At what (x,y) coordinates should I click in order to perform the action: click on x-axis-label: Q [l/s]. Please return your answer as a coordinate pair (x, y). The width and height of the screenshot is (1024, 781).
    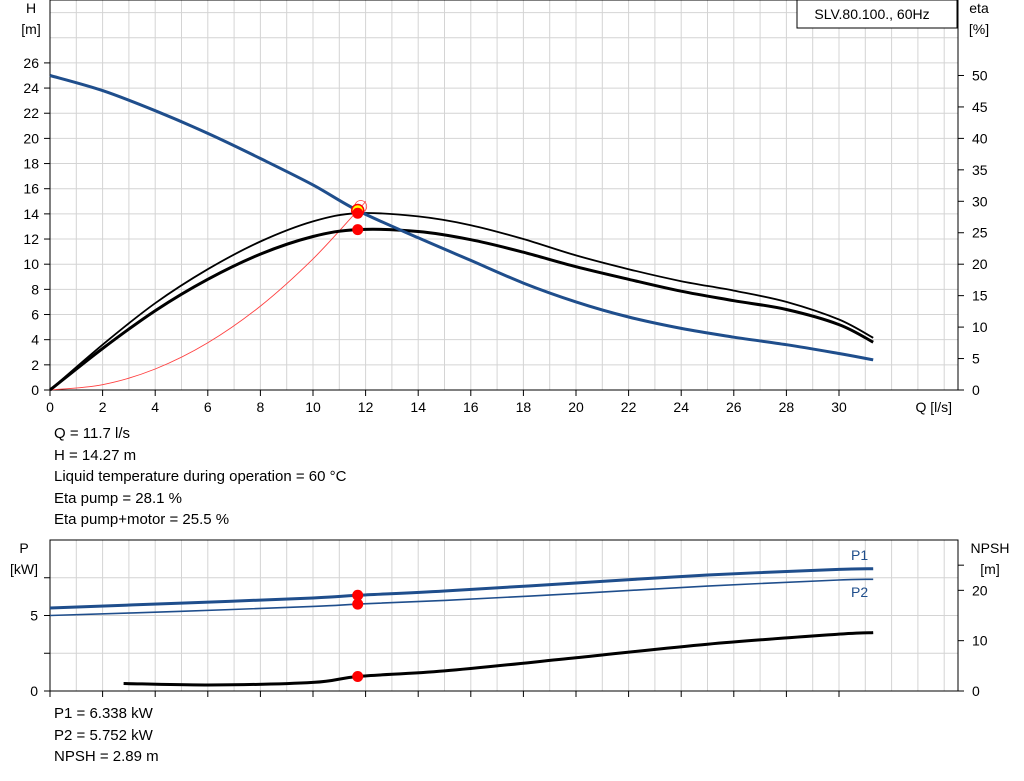
    Looking at the image, I should click on (933, 407).